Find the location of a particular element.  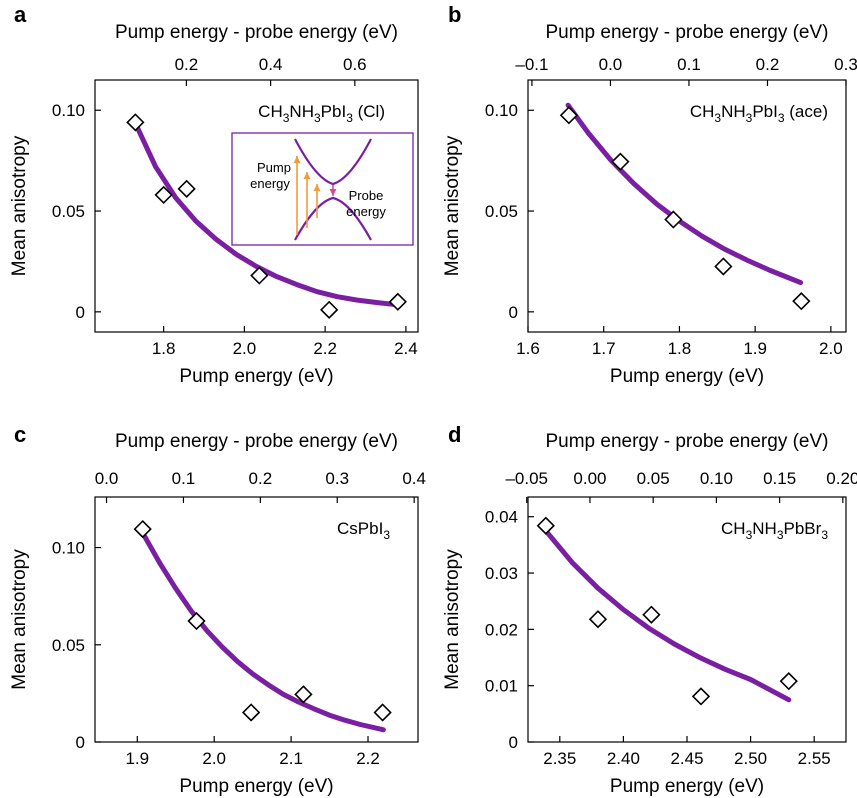

inset-frame is located at coordinates (322, 189).